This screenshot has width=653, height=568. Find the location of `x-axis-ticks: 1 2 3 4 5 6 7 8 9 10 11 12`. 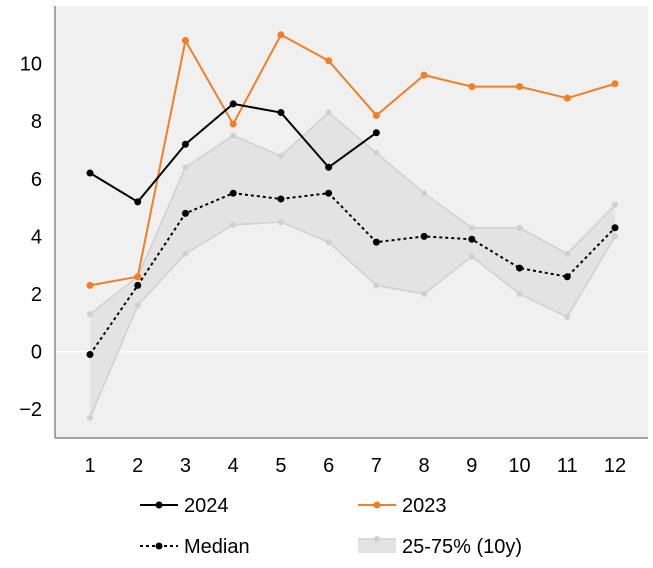

x-axis-ticks: 1 2 3 4 5 6 7 8 9 10 11 12 is located at coordinates (355, 466).